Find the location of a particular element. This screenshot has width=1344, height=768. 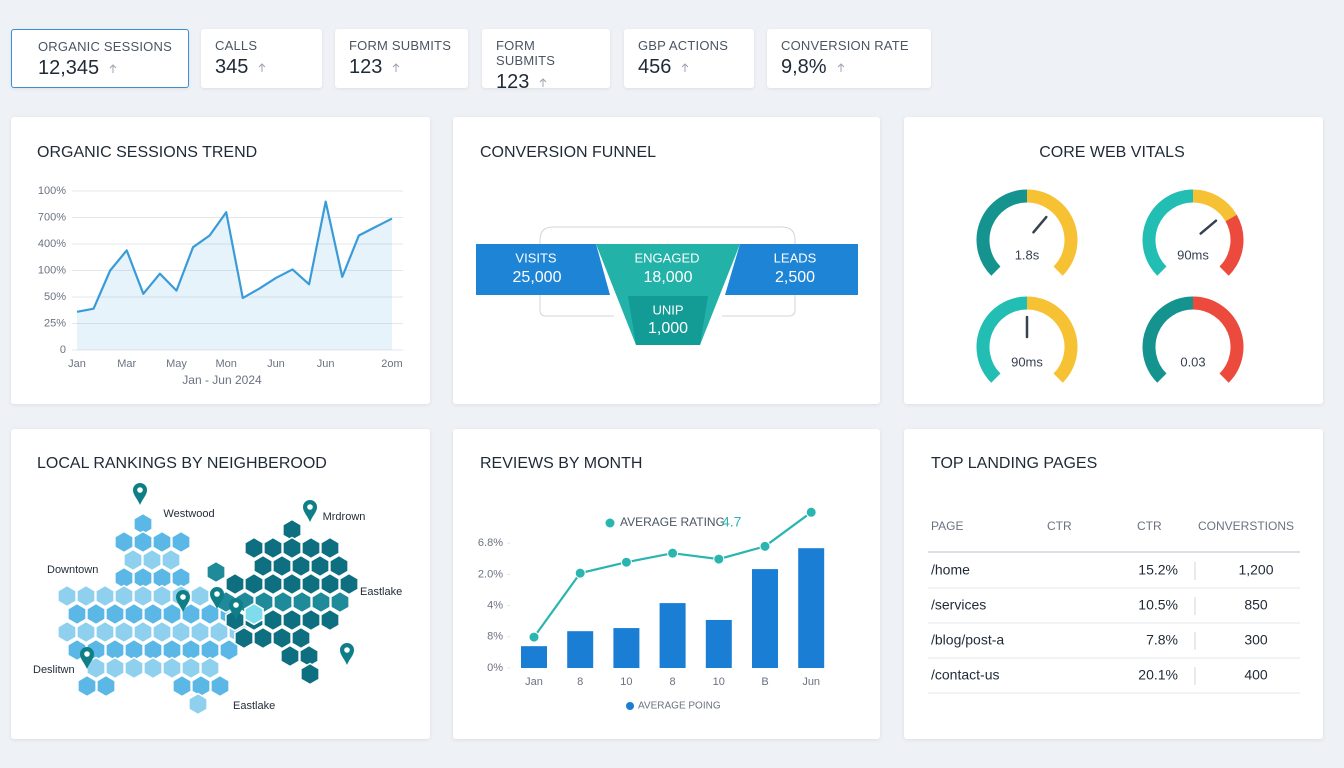

card-title: ORGANIC SESSIONS TREND is located at coordinates (147, 152).